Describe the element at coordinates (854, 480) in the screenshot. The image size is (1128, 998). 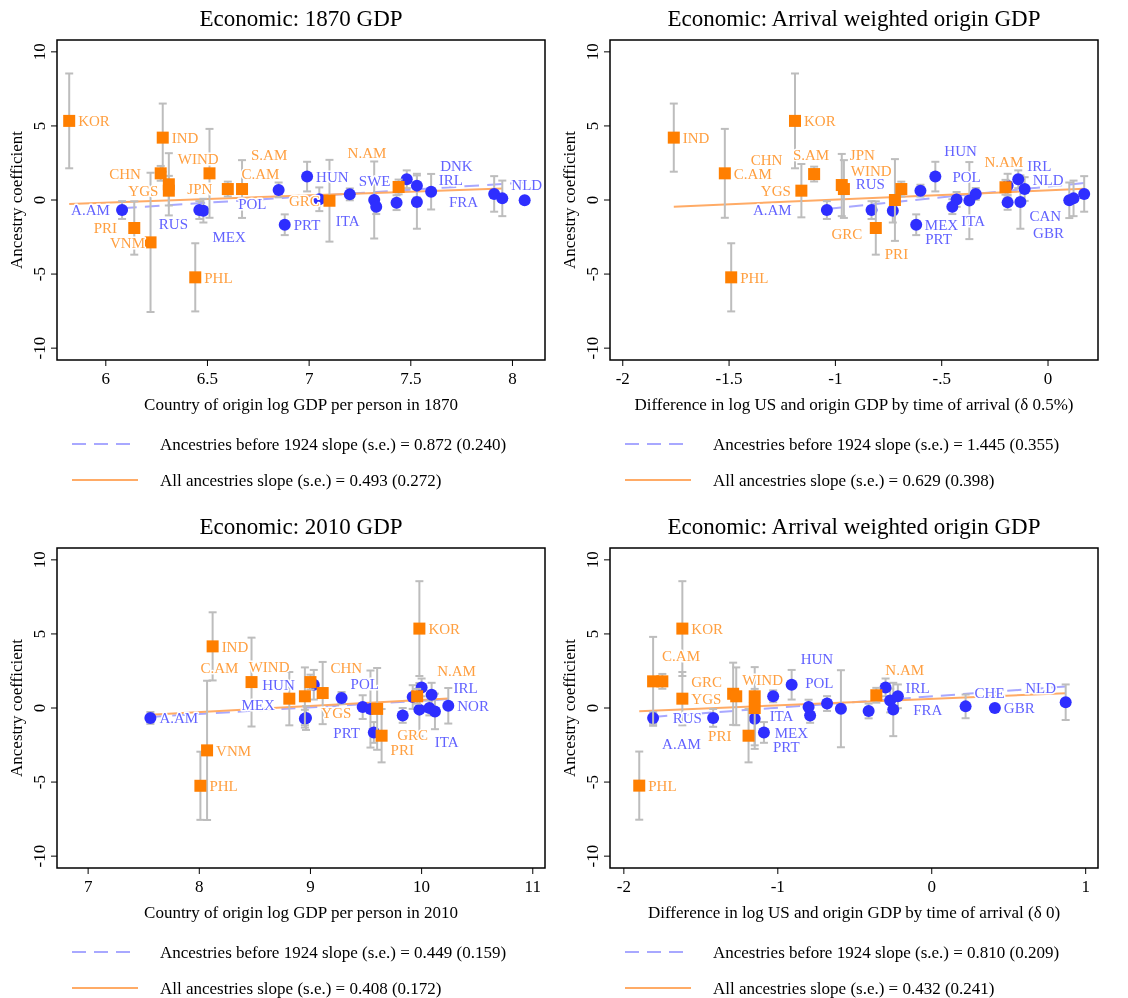
I see `legend-label: All ancestries slope (s.e.) = 0.629 (0.398)` at that location.